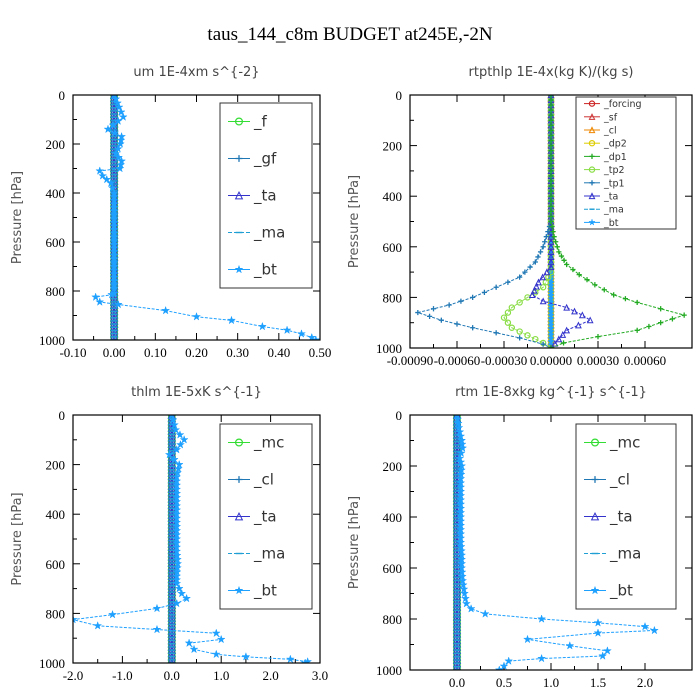 The height and width of the screenshot is (700, 700). I want to click on y-tick-label: 600, so click(56, 564).